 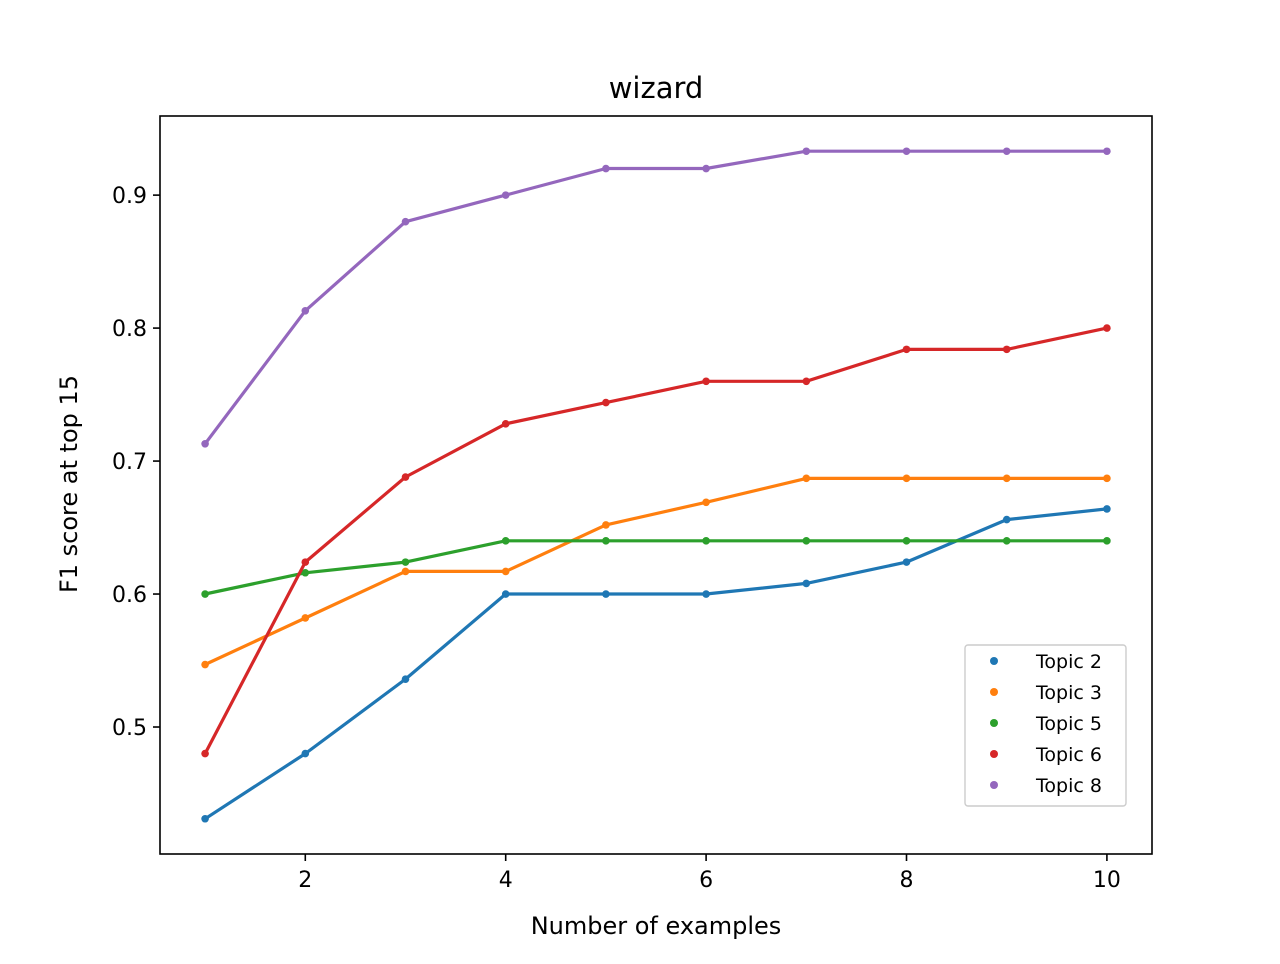 I want to click on x-axis-label: Number of examples, so click(x=656, y=926).